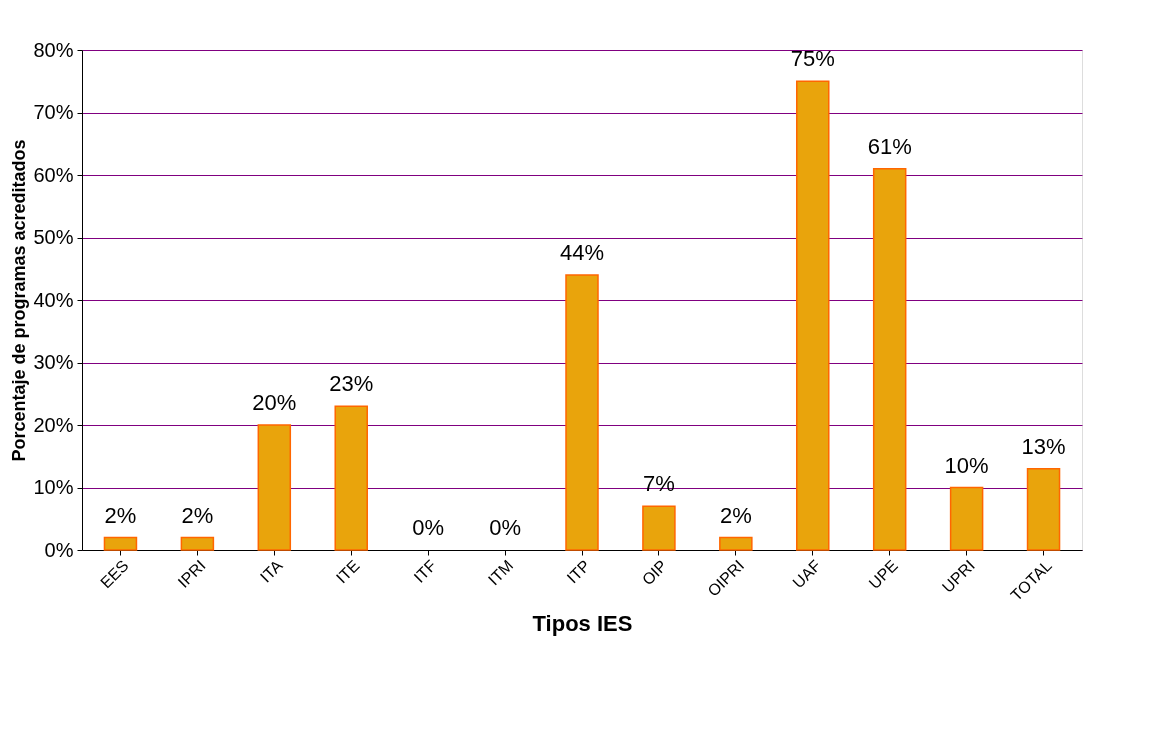  What do you see at coordinates (19, 300) in the screenshot?
I see `y-axis-title: Porcentaje de programas acreditados` at bounding box center [19, 300].